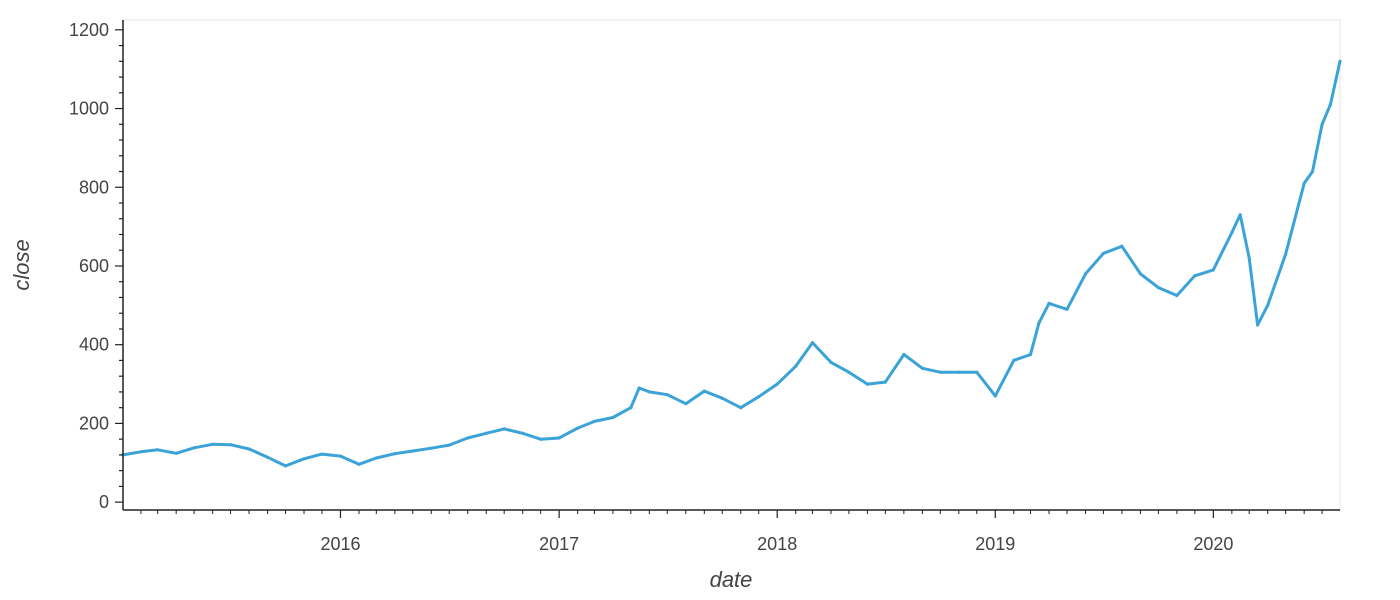  Describe the element at coordinates (731, 579) in the screenshot. I see `x-axis-title: date` at that location.